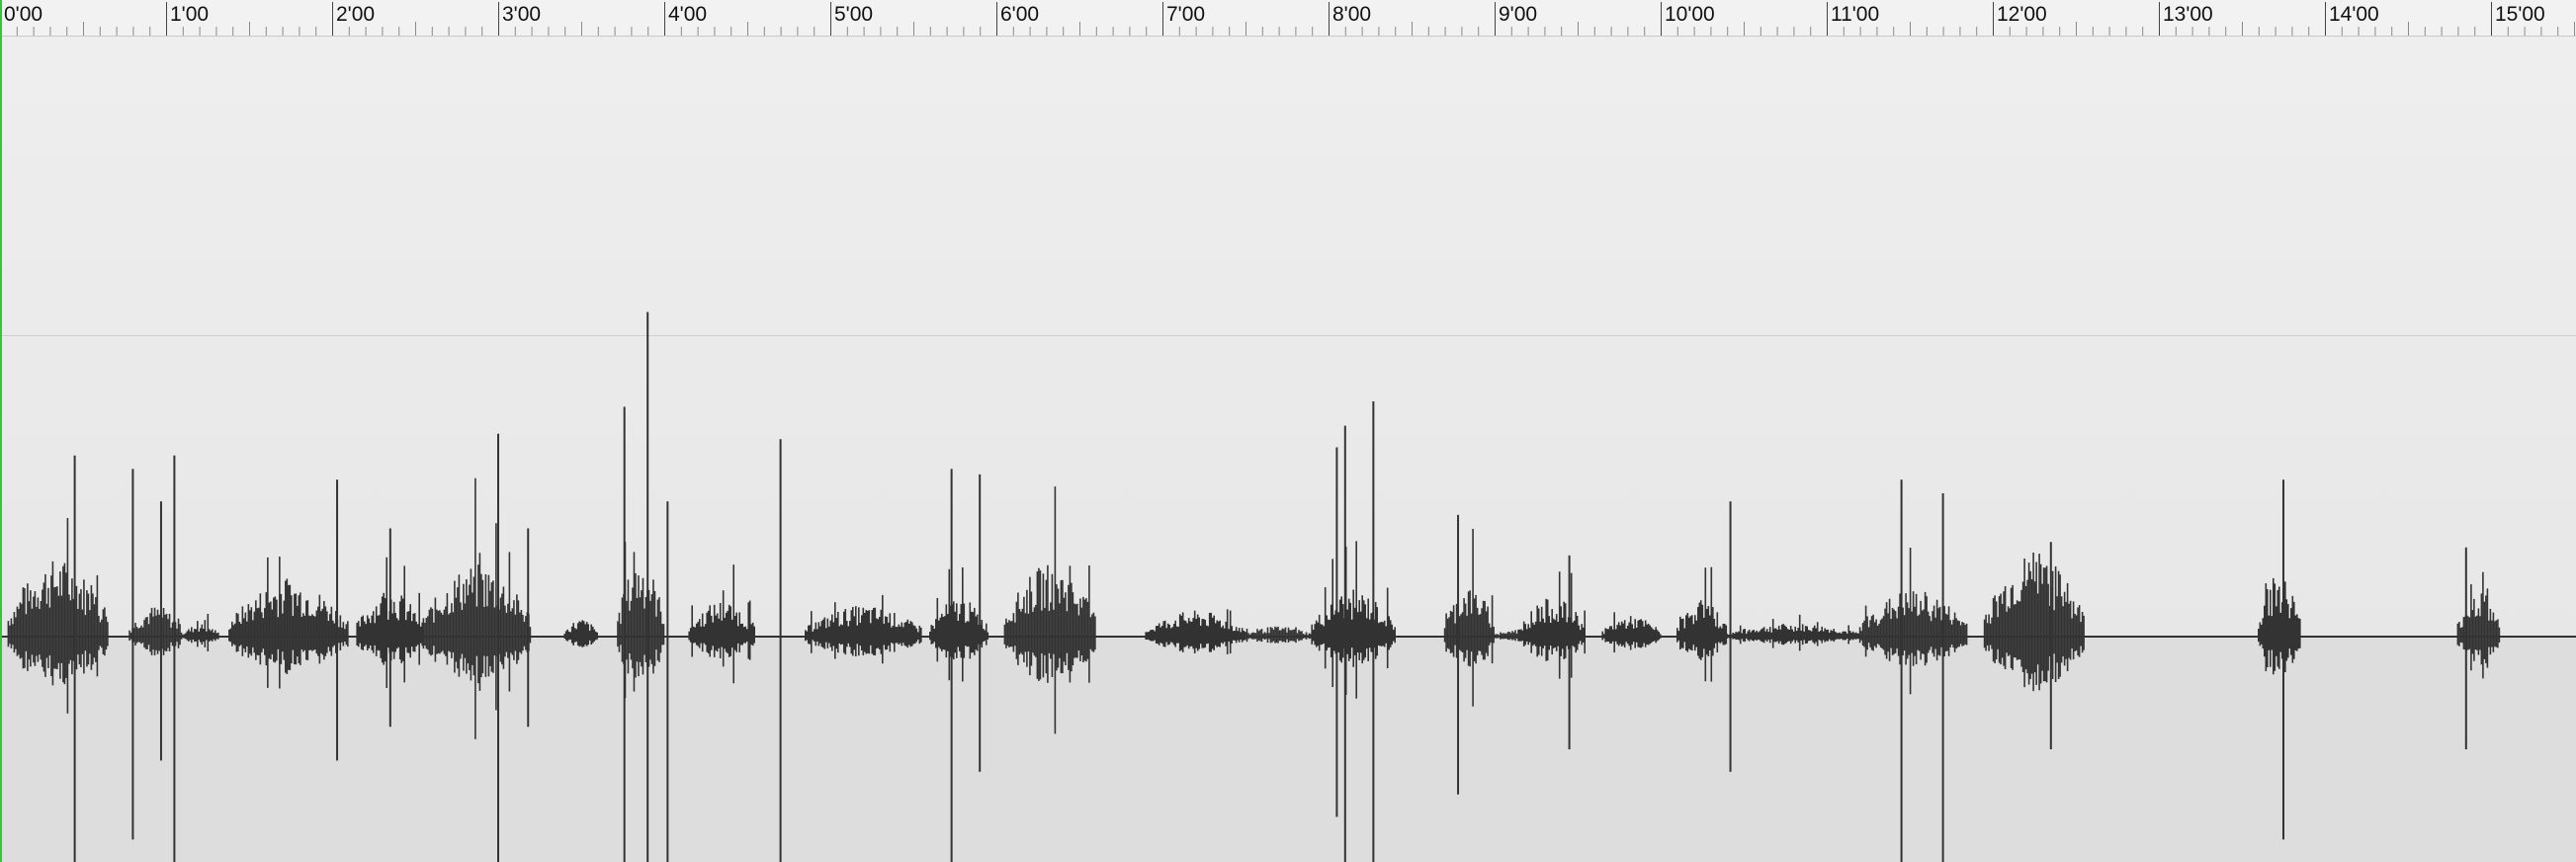  Describe the element at coordinates (688, 14) in the screenshot. I see `ruler-label: 4'00` at that location.